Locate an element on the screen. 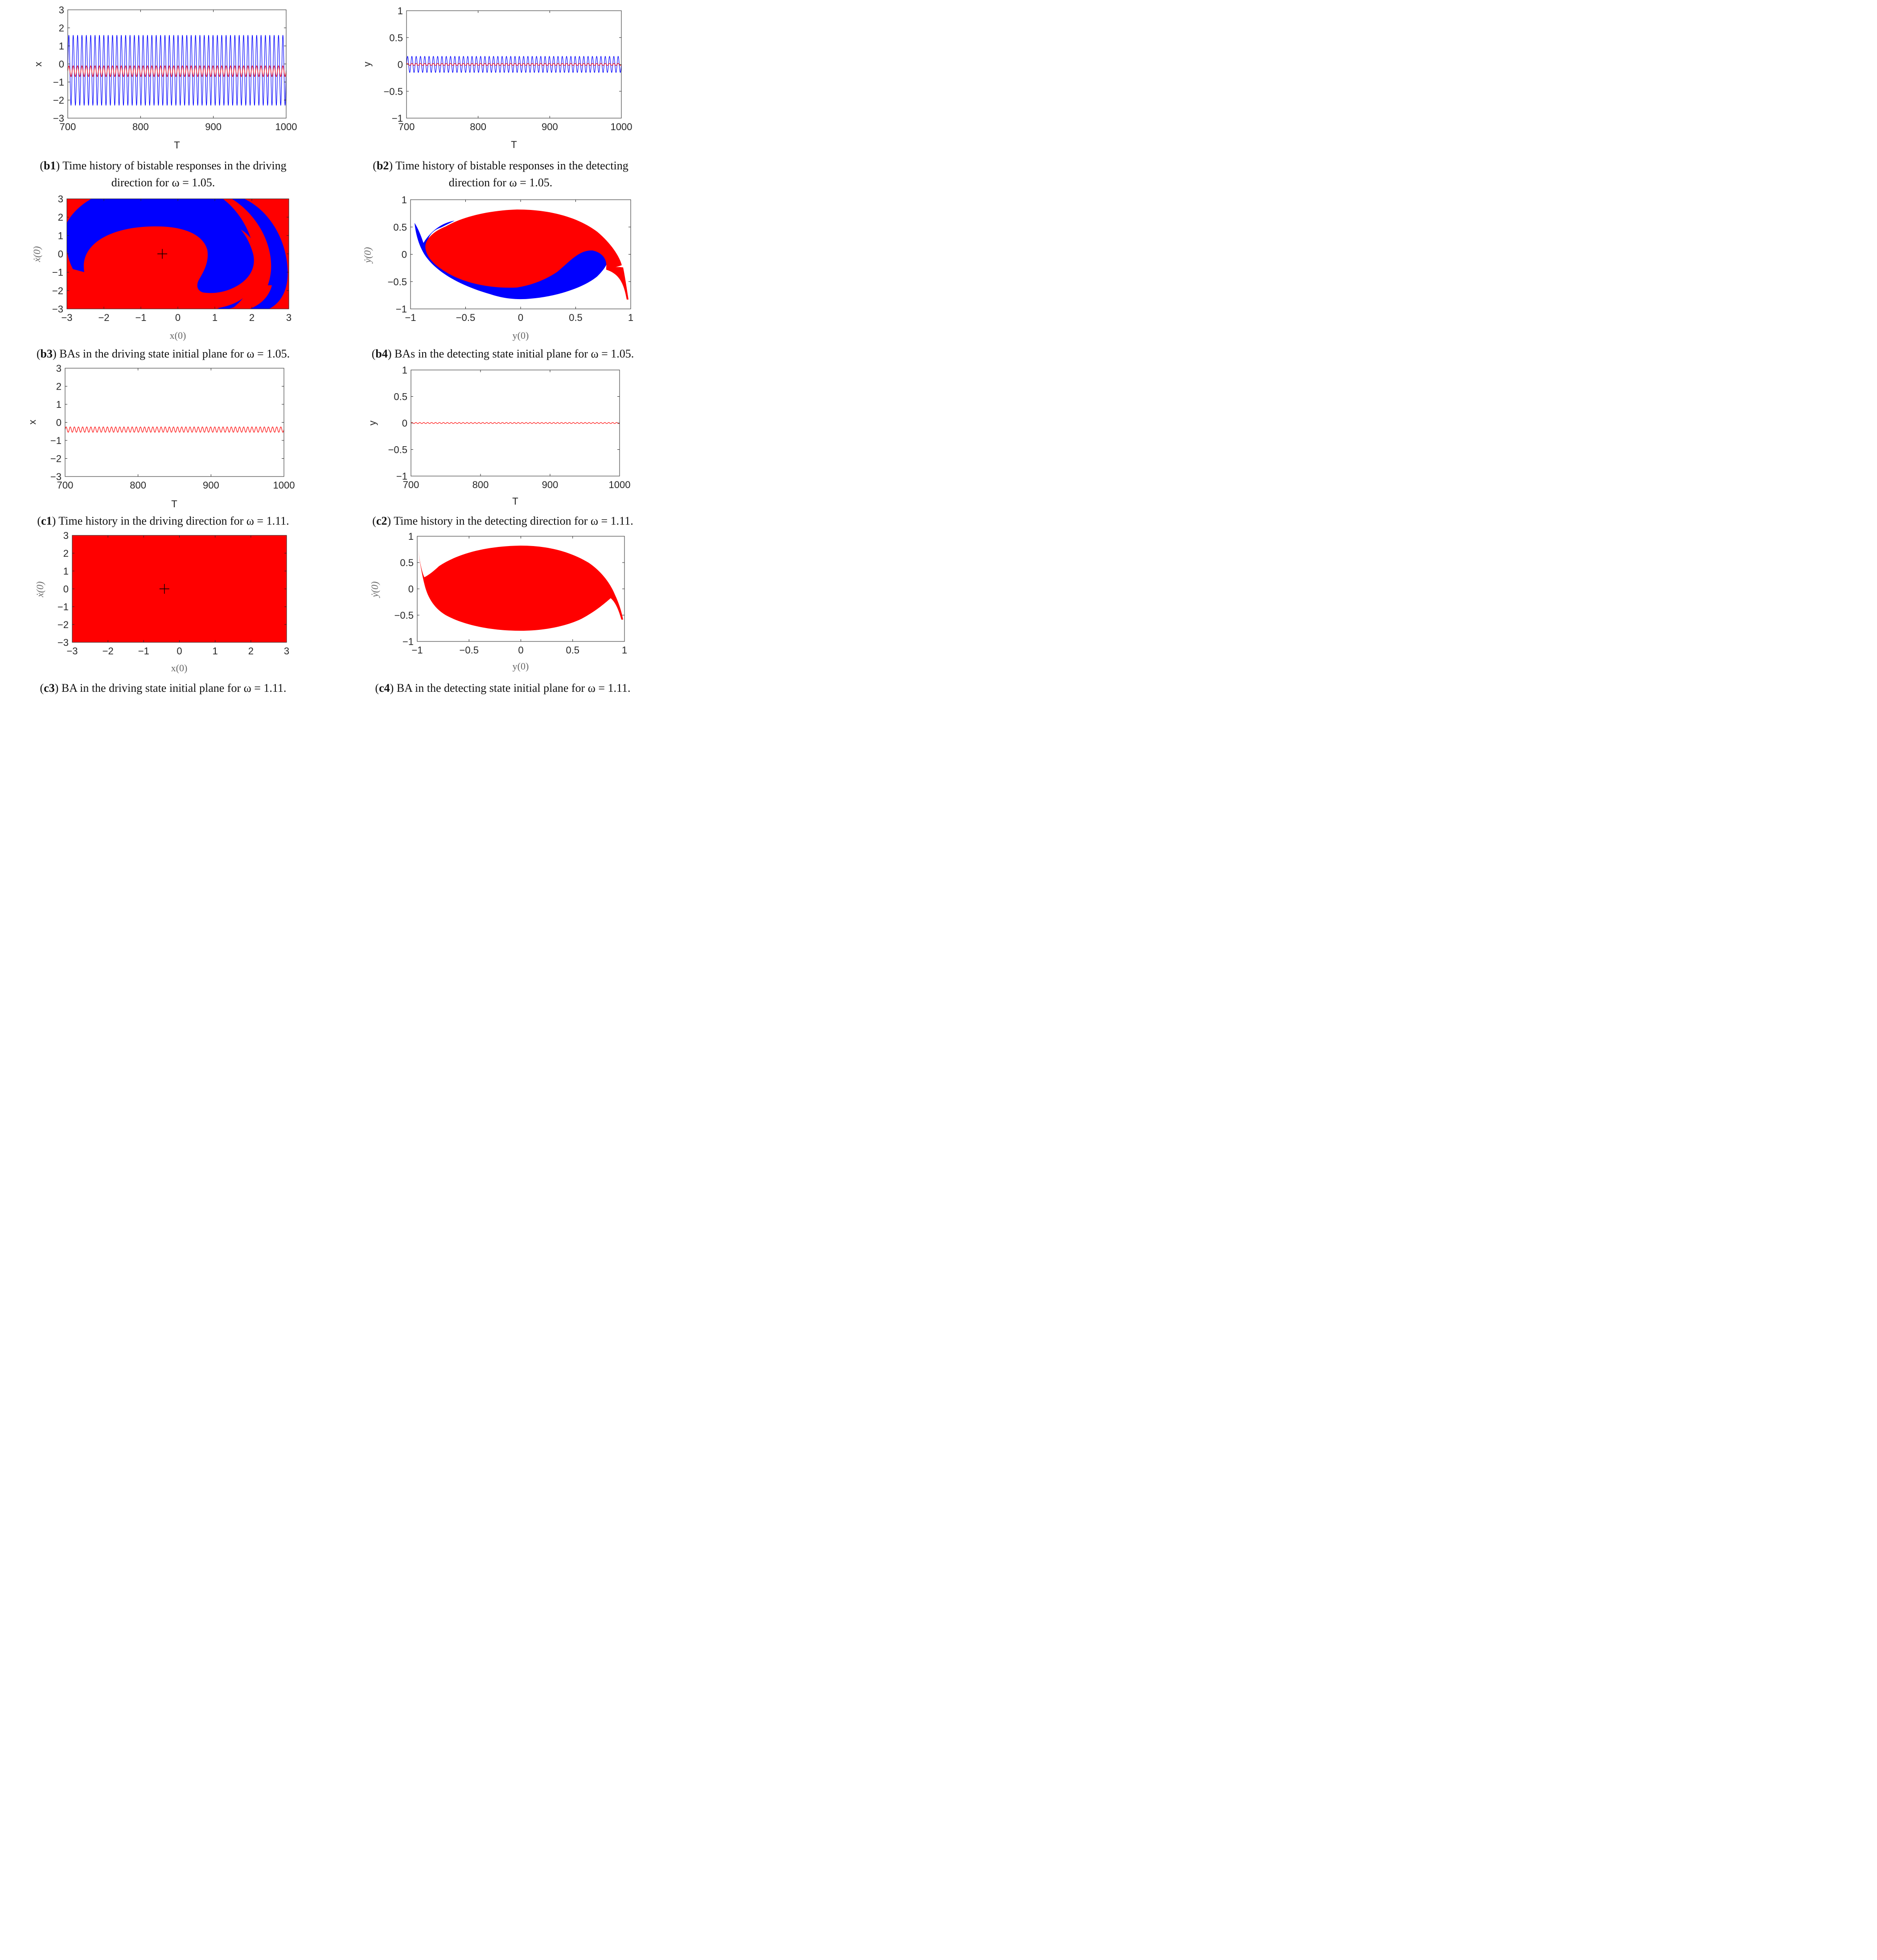 The width and height of the screenshot is (1877, 1960). ticks-c3: −3 −2 −1 0 1 2 3 −3 −2 −1 0 1 2 3 is located at coordinates (173, 593).